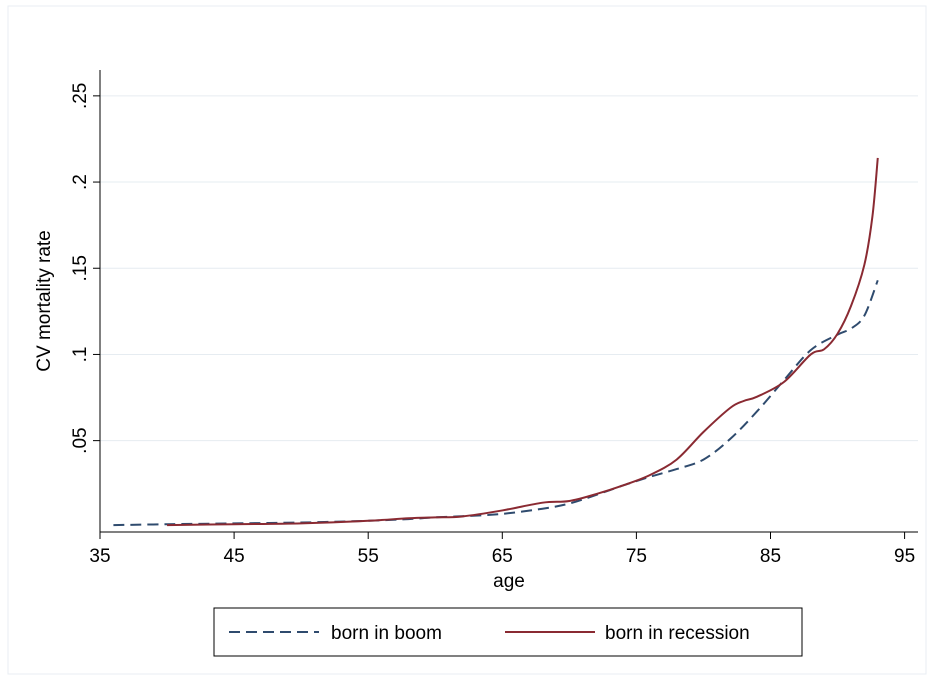  Describe the element at coordinates (80, 355) in the screenshot. I see `y-tick-label: .1` at that location.